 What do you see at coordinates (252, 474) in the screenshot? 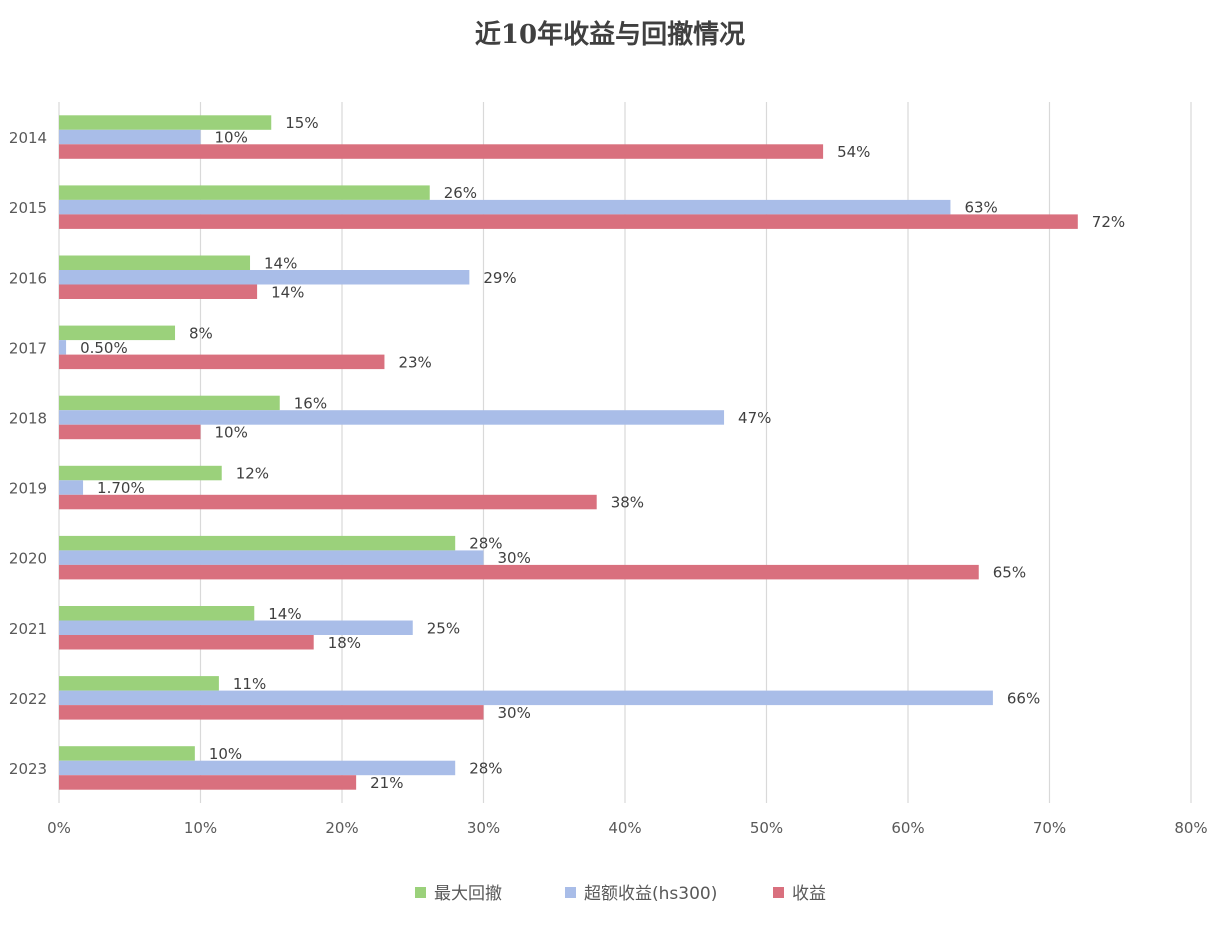
I see `data-label: 12%` at bounding box center [252, 474].